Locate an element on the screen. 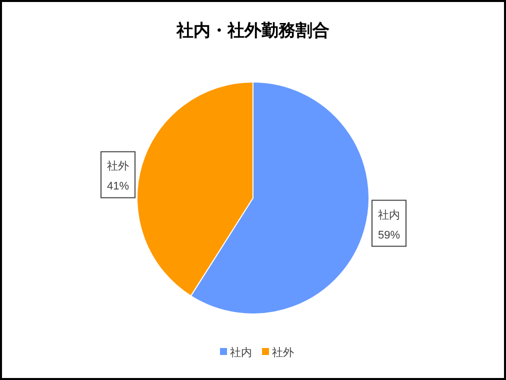  legend-label: 社内 is located at coordinates (241, 352).